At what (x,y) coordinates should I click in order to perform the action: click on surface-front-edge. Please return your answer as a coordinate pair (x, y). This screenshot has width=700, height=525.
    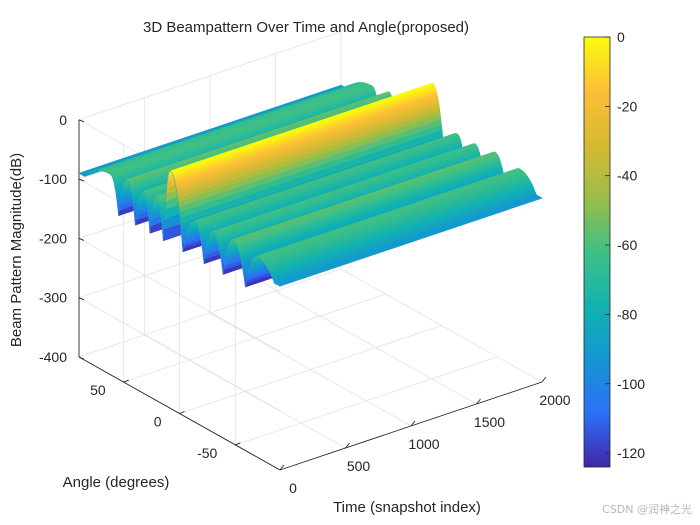
    Looking at the image, I should click on (179, 228).